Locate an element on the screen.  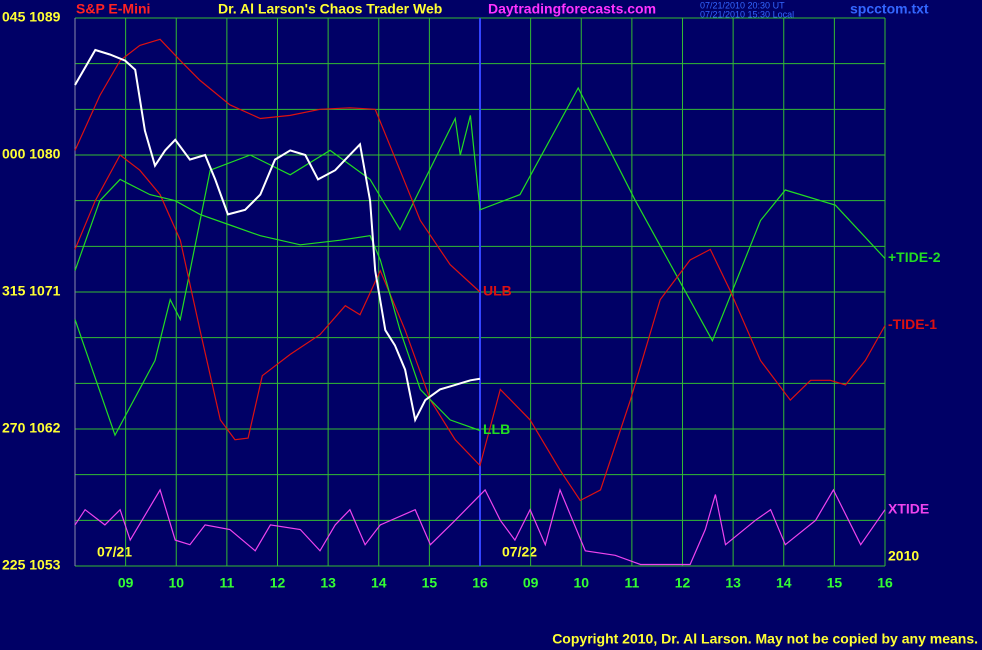
chart-title: Dr. Al Larson's Chaos Trader Web is located at coordinates (330, 9).